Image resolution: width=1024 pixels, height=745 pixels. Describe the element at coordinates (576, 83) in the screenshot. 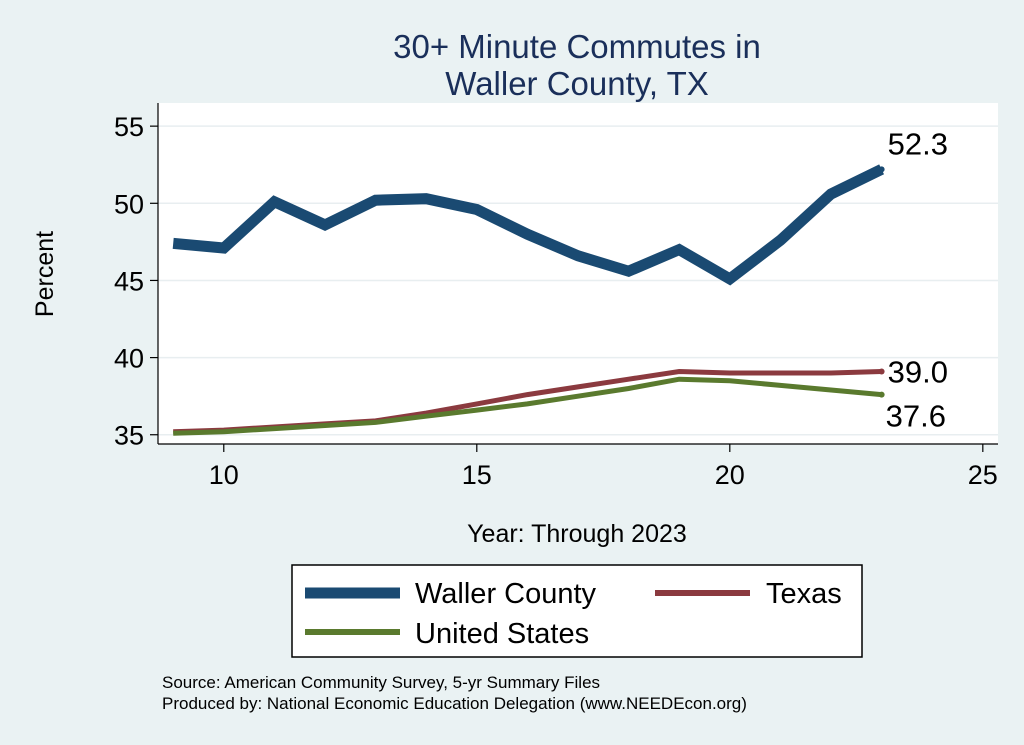

I see `chart-title-line-2: Waller County, TX` at that location.